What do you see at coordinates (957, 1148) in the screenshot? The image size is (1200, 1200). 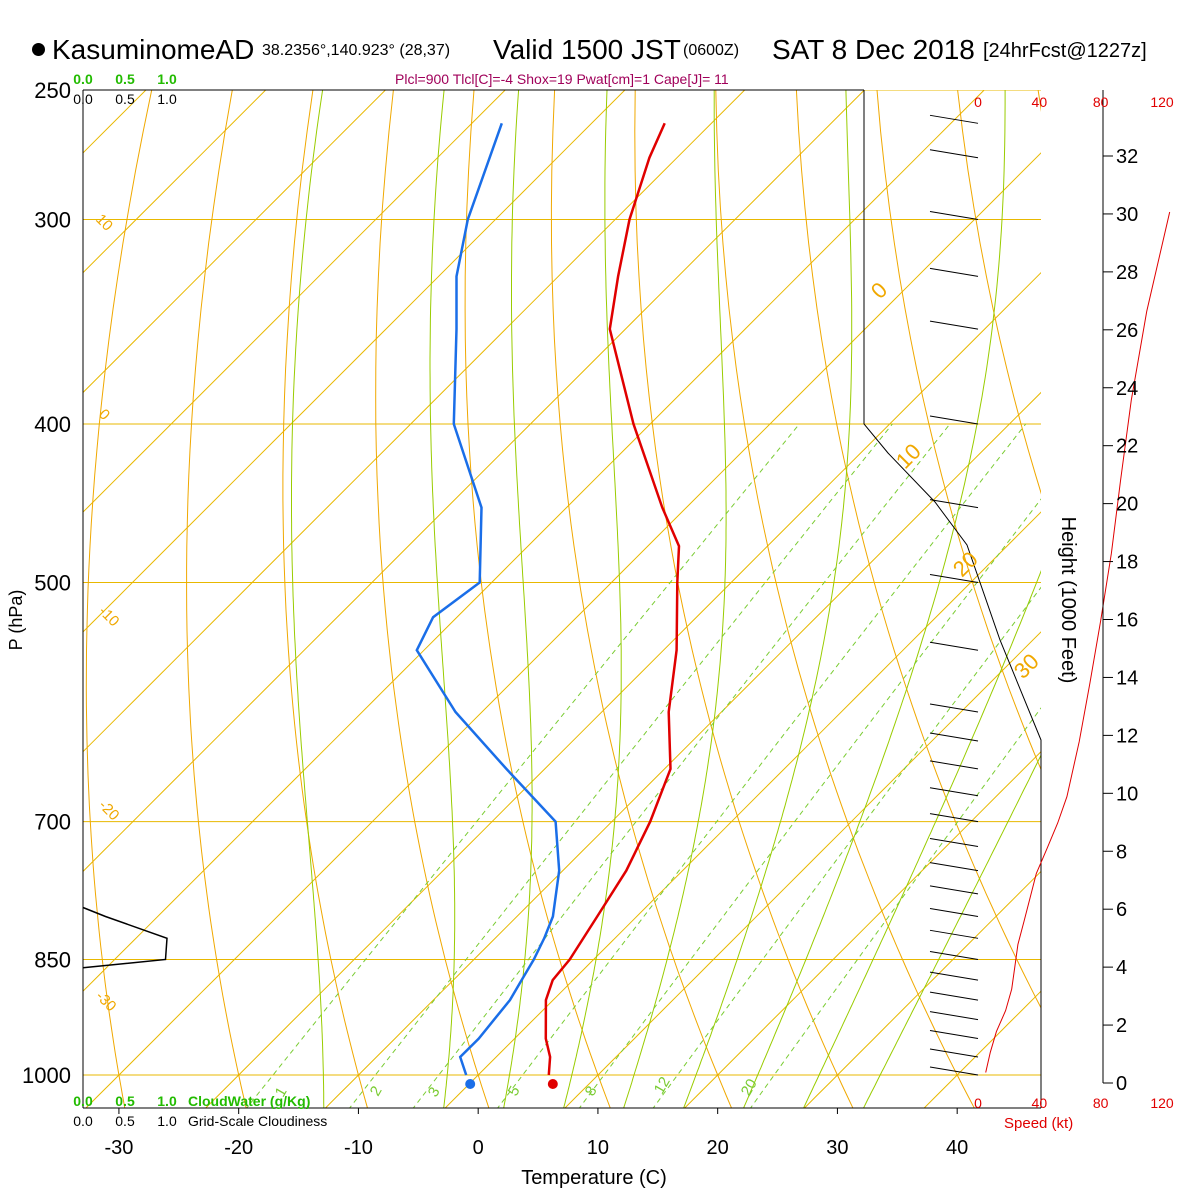 I see `temp-tick-label: 40` at bounding box center [957, 1148].